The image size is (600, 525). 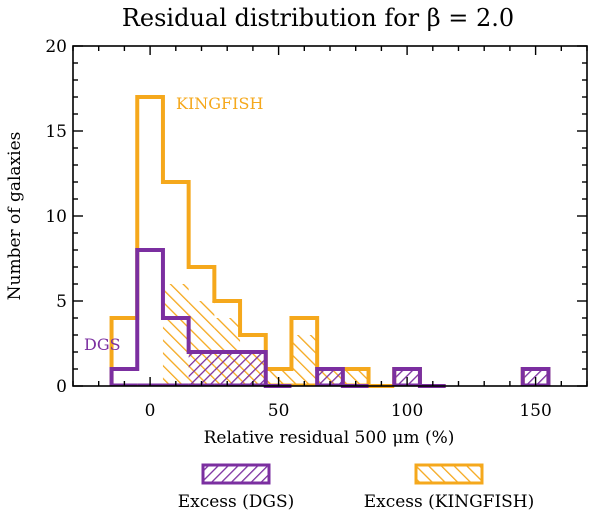 What do you see at coordinates (355, 335) in the screenshot?
I see `excess-bars` at bounding box center [355, 335].